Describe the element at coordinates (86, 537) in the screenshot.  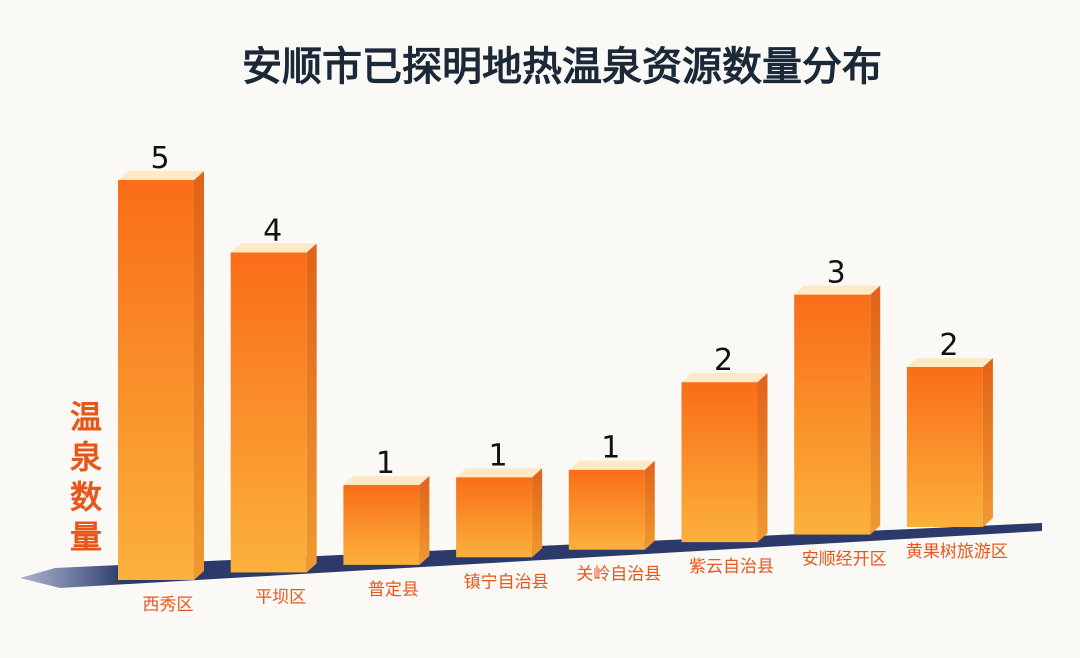
I see `y-axis-label-char: 量` at that location.